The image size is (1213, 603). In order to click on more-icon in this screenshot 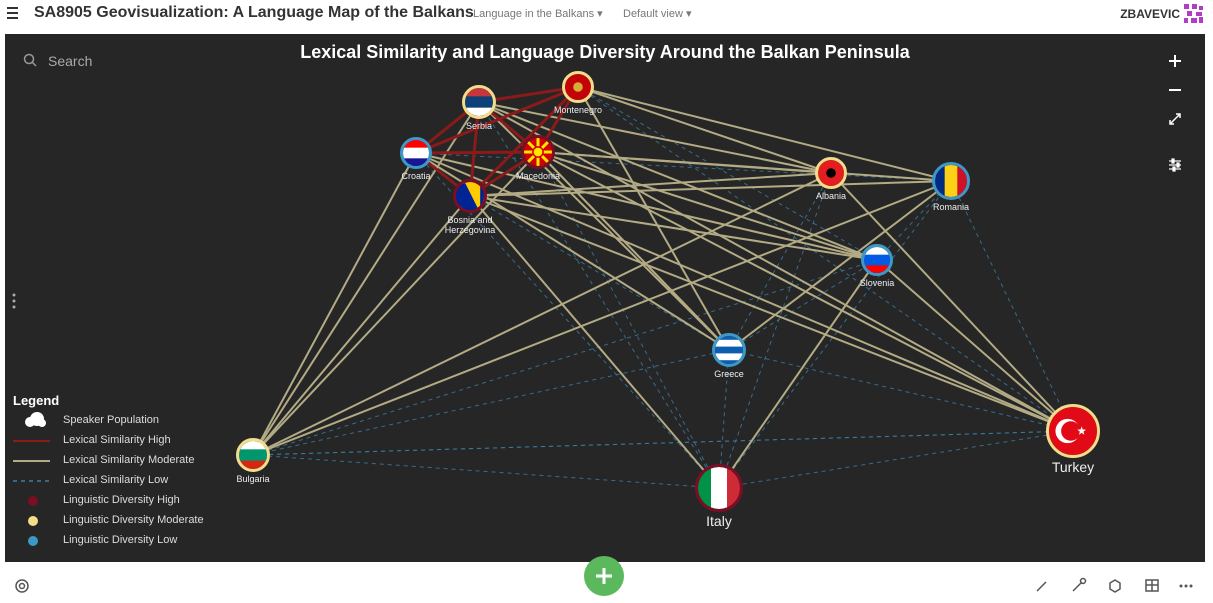, I will do `click(1186, 586)`.